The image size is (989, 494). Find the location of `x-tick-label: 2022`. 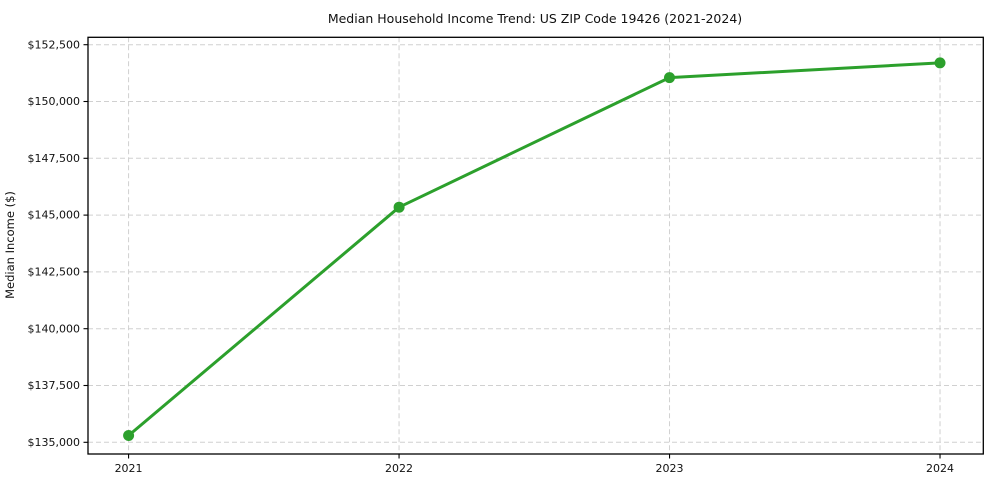

x-tick-label: 2022 is located at coordinates (399, 468).